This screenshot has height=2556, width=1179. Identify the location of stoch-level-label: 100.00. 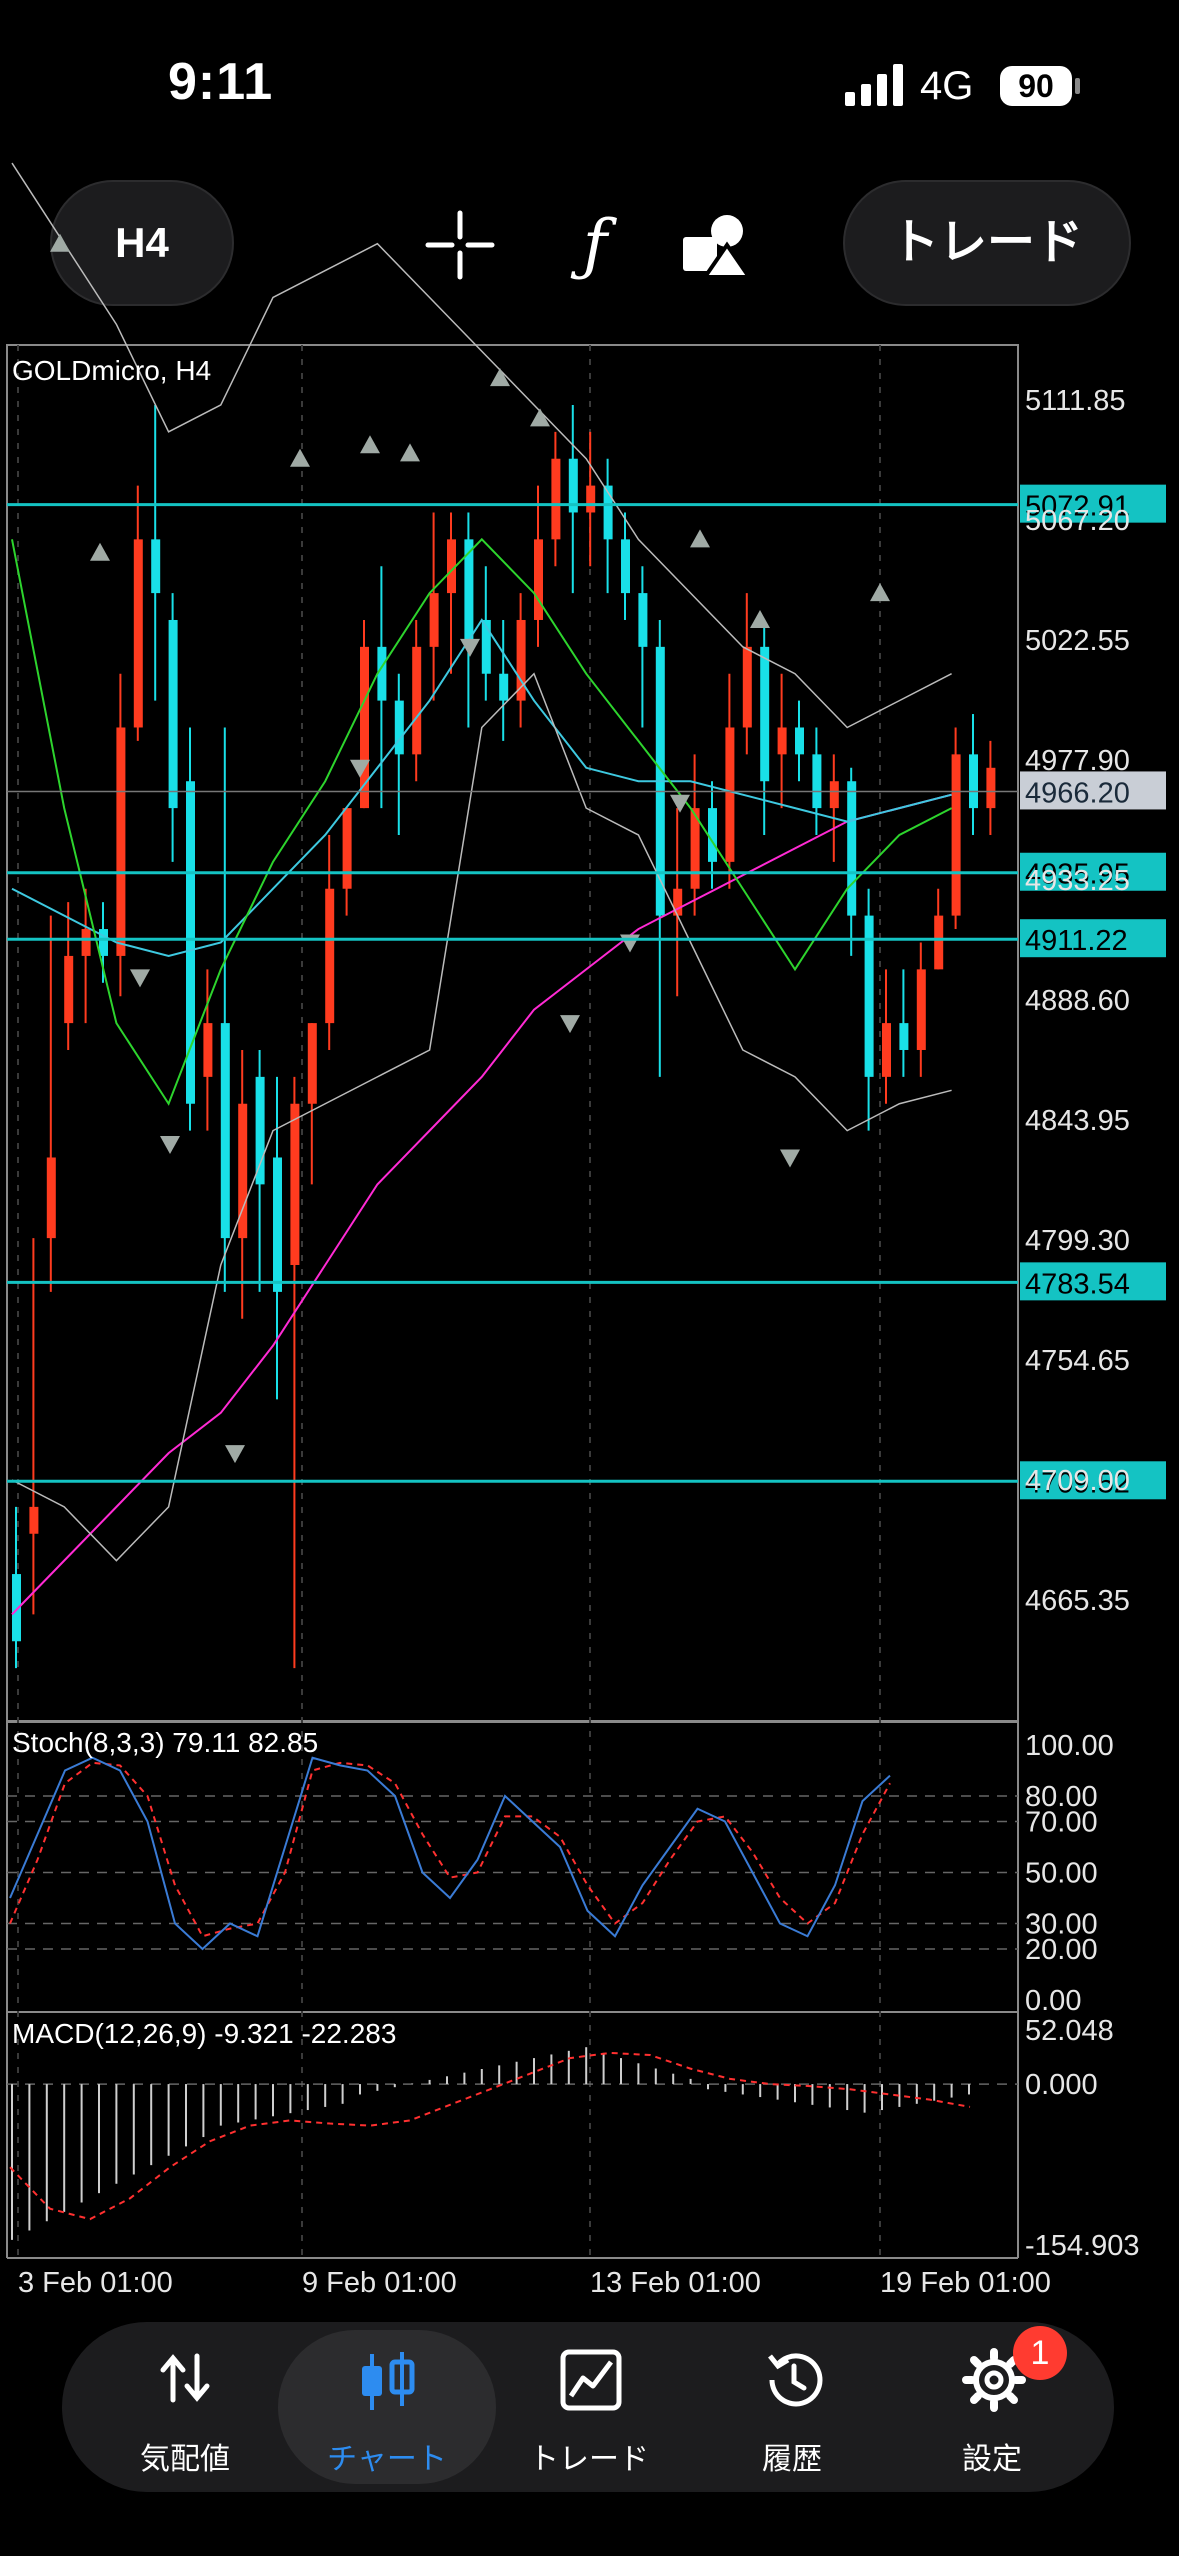
(1069, 1746).